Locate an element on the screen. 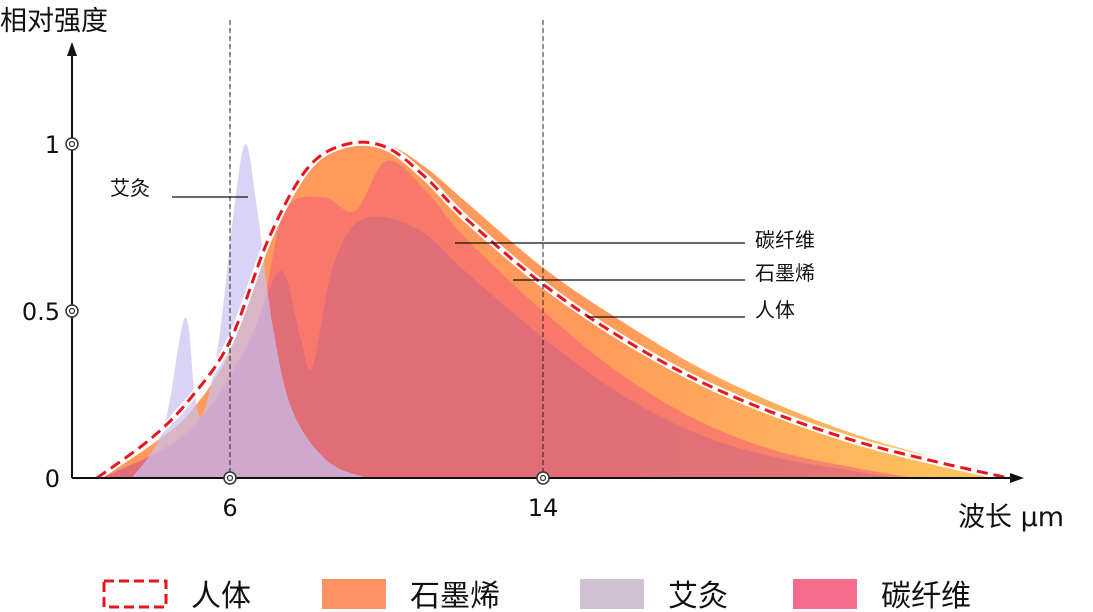 Image resolution: width=1093 pixels, height=612 pixels. y-tick-label: 1 is located at coordinates (52, 145).